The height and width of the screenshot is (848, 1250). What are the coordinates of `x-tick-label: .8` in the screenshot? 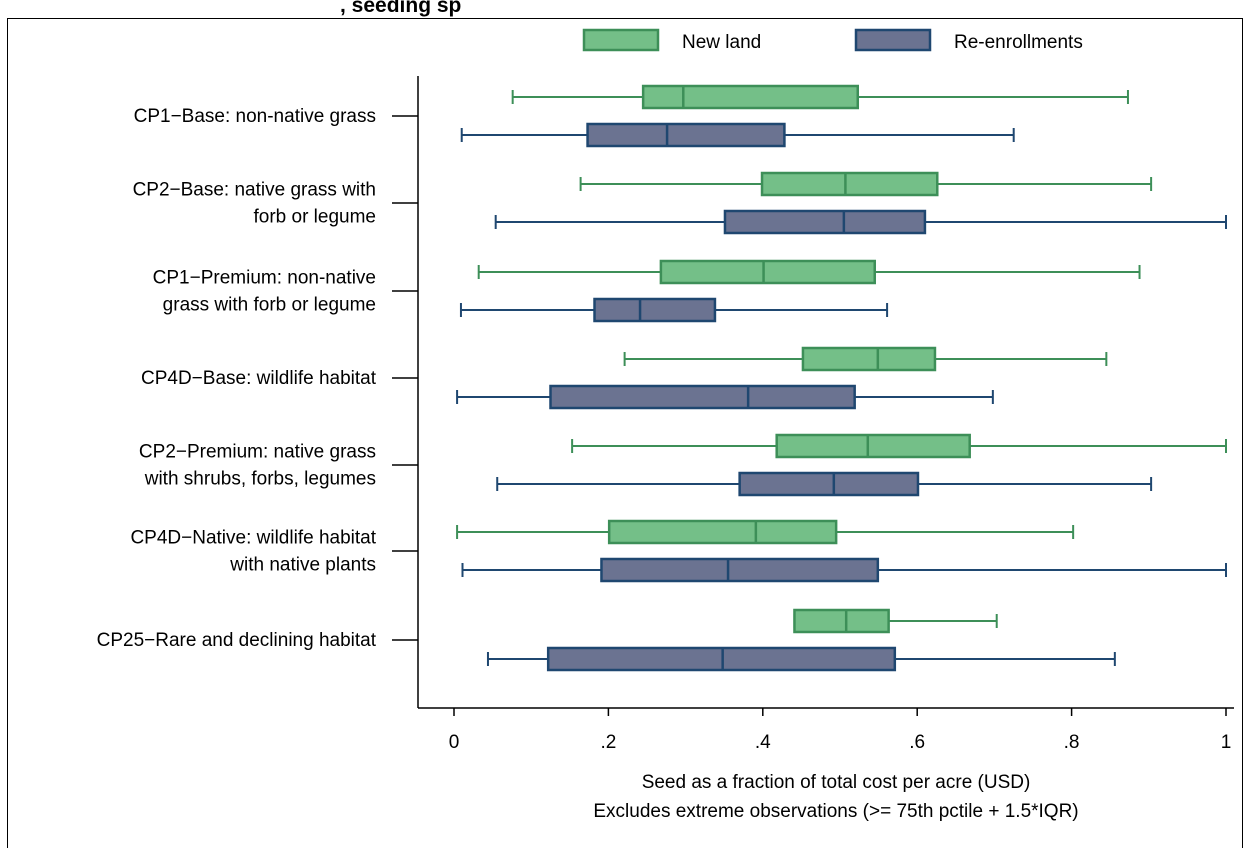 It's located at (1072, 742).